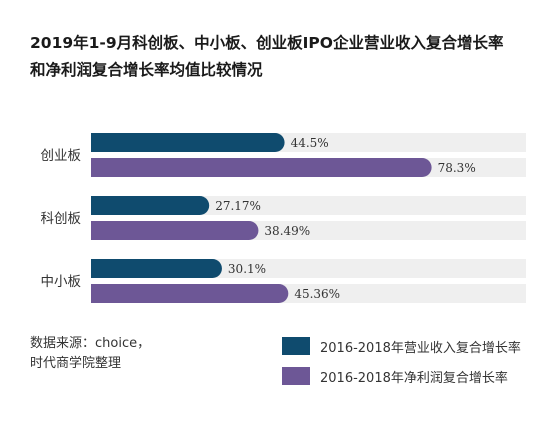  I want to click on legend-label-profit: 2016-2018年净利润复合增长率, so click(414, 378).